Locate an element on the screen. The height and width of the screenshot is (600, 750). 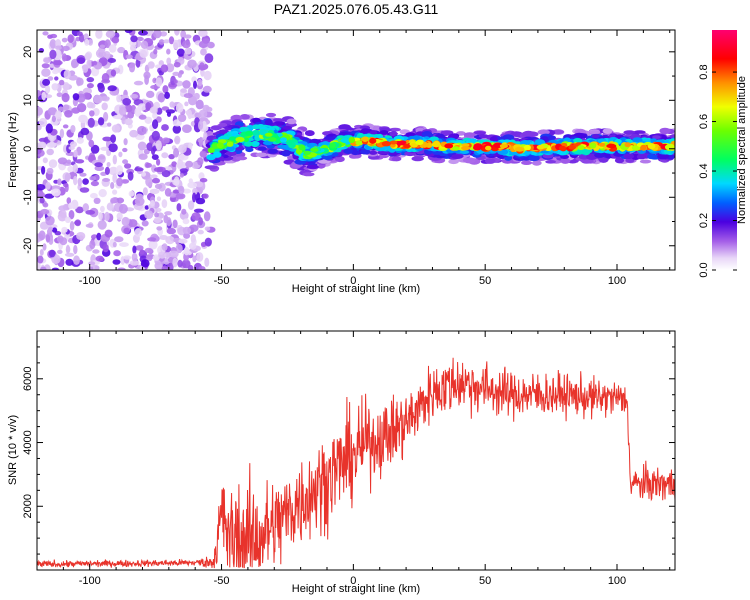
snr-x-axis-label: Height of straight line (km) is located at coordinates (356, 589).